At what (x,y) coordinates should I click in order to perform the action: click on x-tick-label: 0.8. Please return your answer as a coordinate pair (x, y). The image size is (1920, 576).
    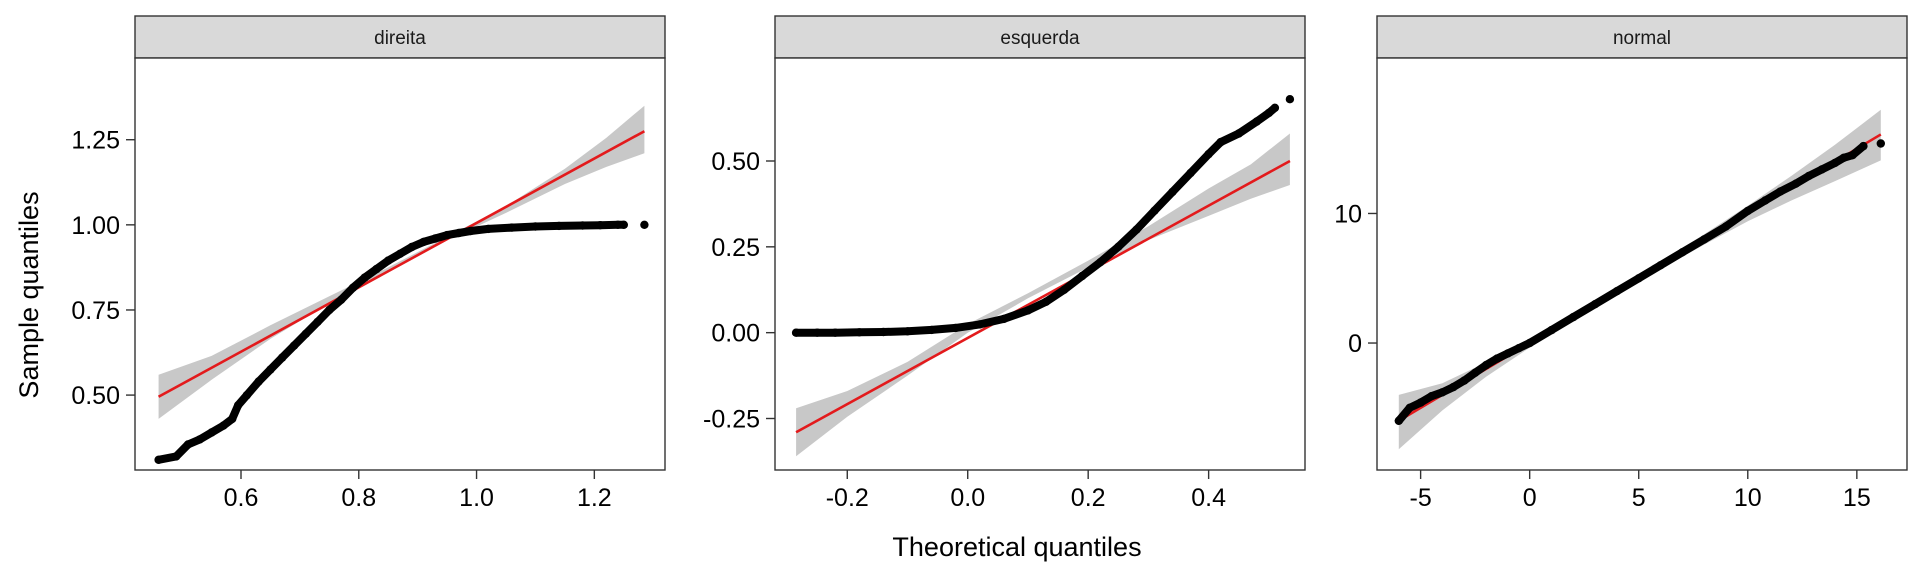
    Looking at the image, I should click on (358, 498).